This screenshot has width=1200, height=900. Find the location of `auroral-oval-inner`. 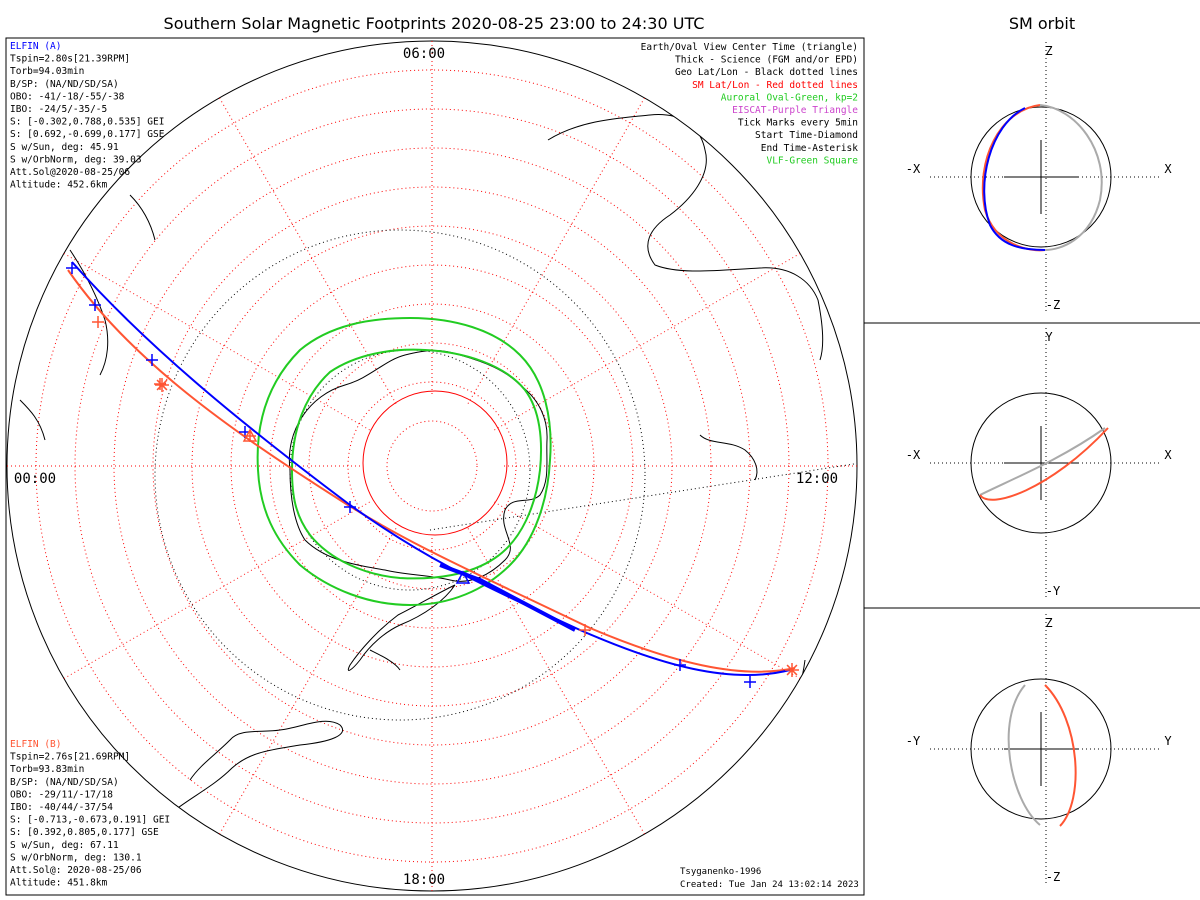

auroral-oval-inner is located at coordinates (416, 464).